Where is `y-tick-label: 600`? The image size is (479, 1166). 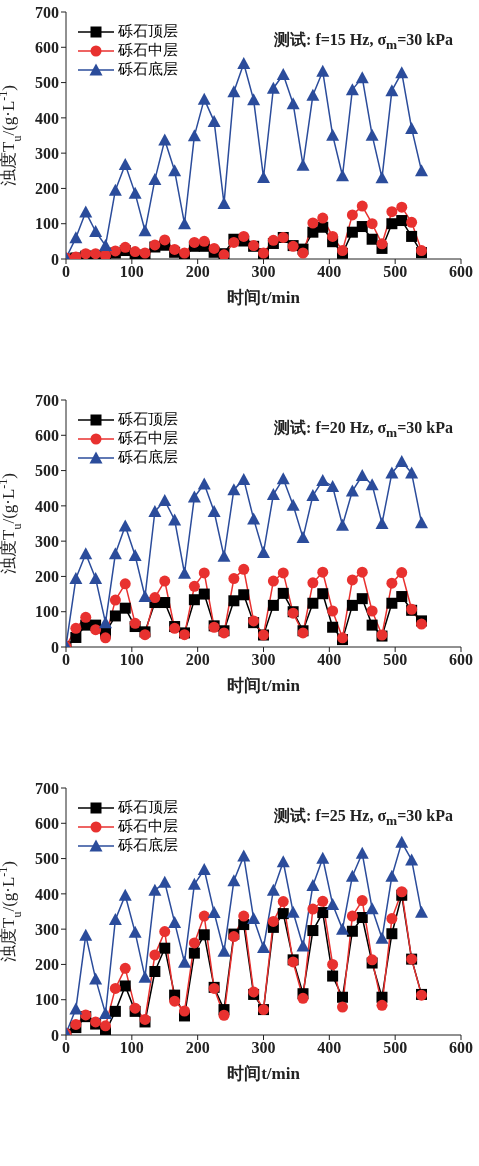 y-tick-label: 600 is located at coordinates (47, 435).